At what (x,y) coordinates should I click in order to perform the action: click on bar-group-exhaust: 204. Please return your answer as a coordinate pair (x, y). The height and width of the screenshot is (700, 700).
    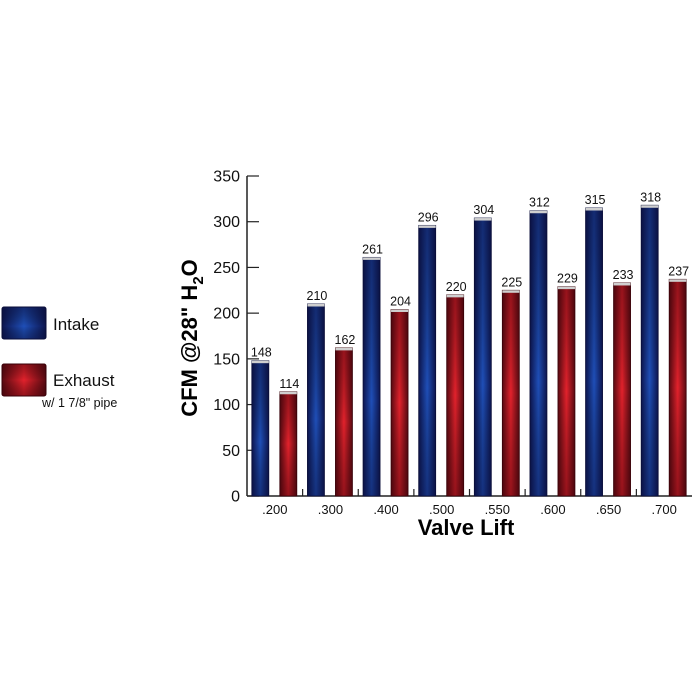
    Looking at the image, I should click on (400, 395).